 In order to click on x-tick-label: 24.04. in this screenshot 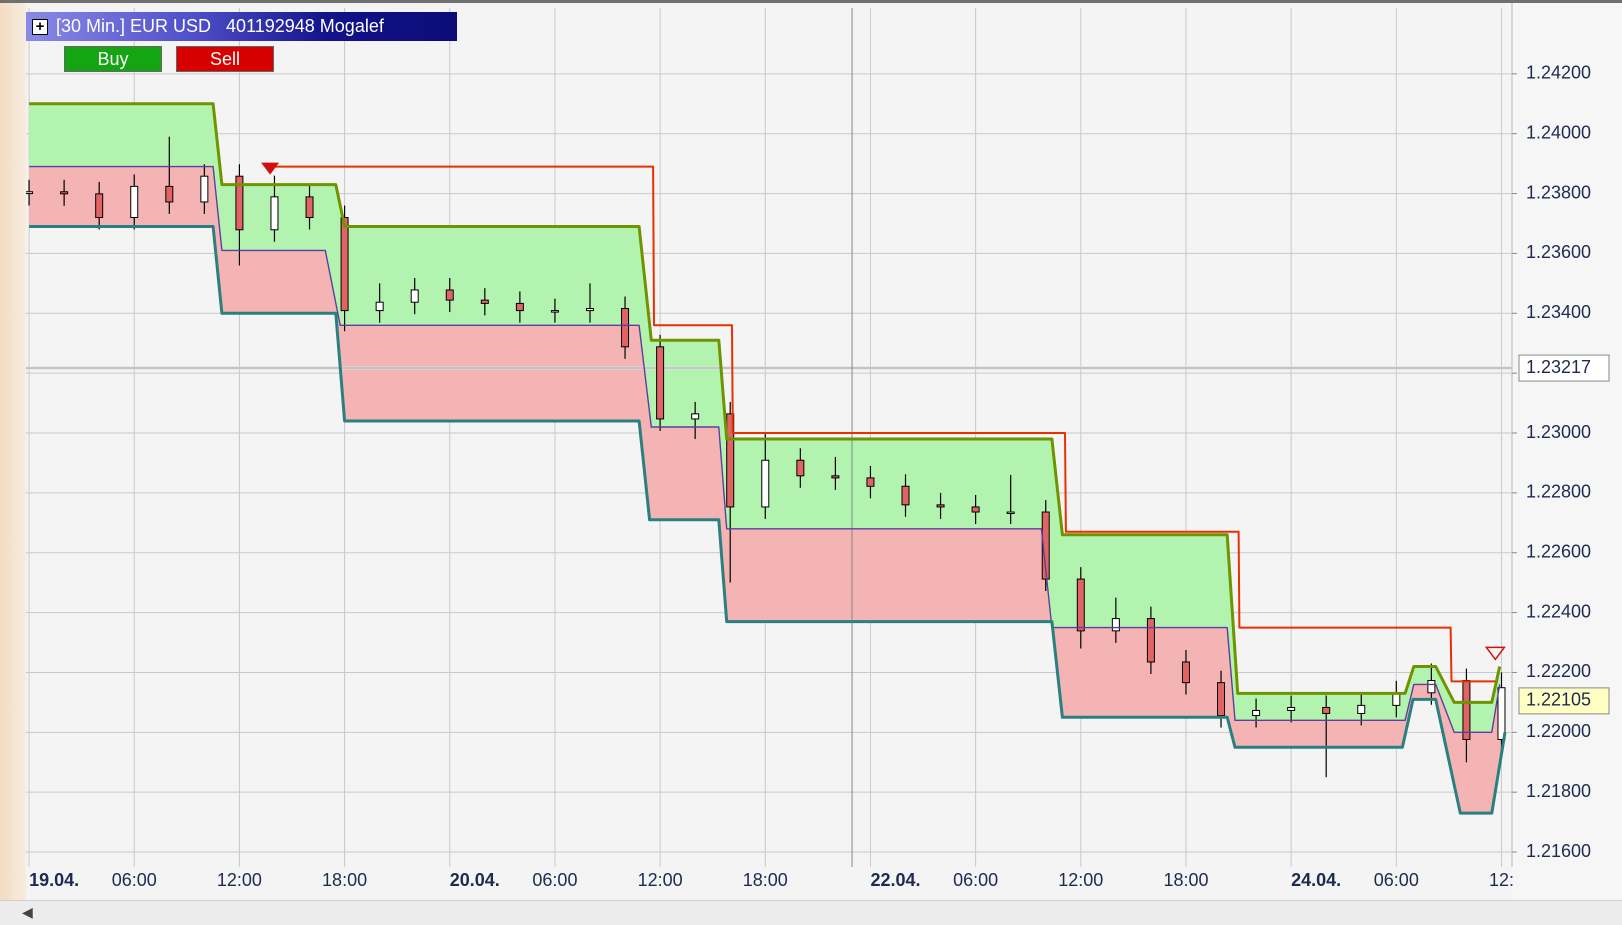, I will do `click(1316, 880)`.